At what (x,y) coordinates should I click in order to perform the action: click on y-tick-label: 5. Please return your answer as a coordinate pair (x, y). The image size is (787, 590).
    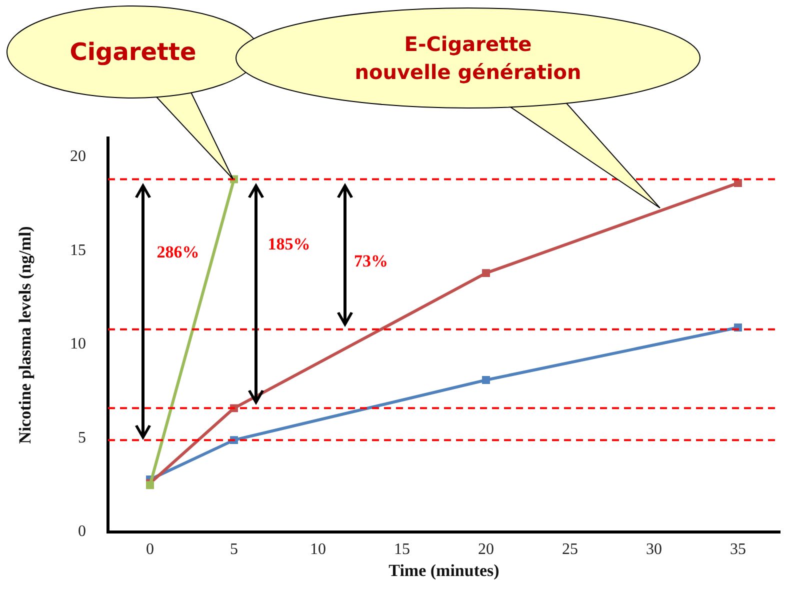
    Looking at the image, I should click on (82, 437).